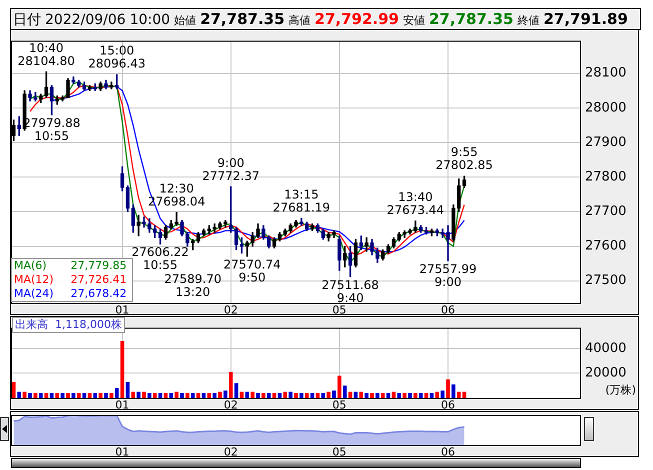  Describe the element at coordinates (620, 389) in the screenshot. I see `y-axis-title: (万株)` at that location.